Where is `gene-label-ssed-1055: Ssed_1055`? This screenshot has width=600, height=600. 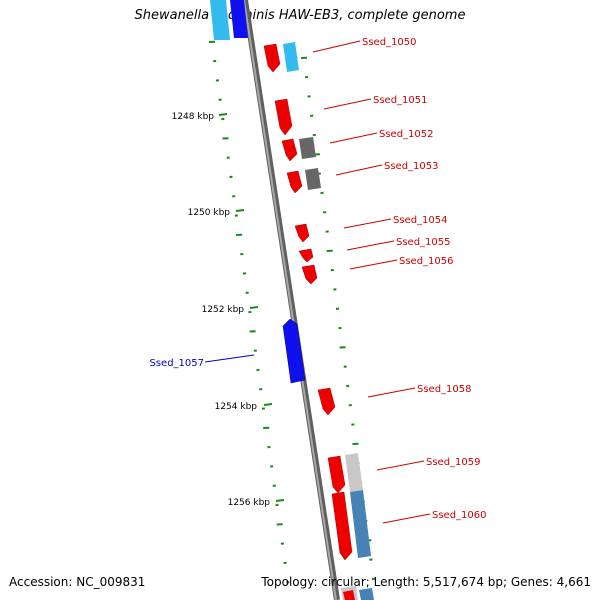 gene-label-ssed-1055: Ssed_1055 is located at coordinates (423, 242).